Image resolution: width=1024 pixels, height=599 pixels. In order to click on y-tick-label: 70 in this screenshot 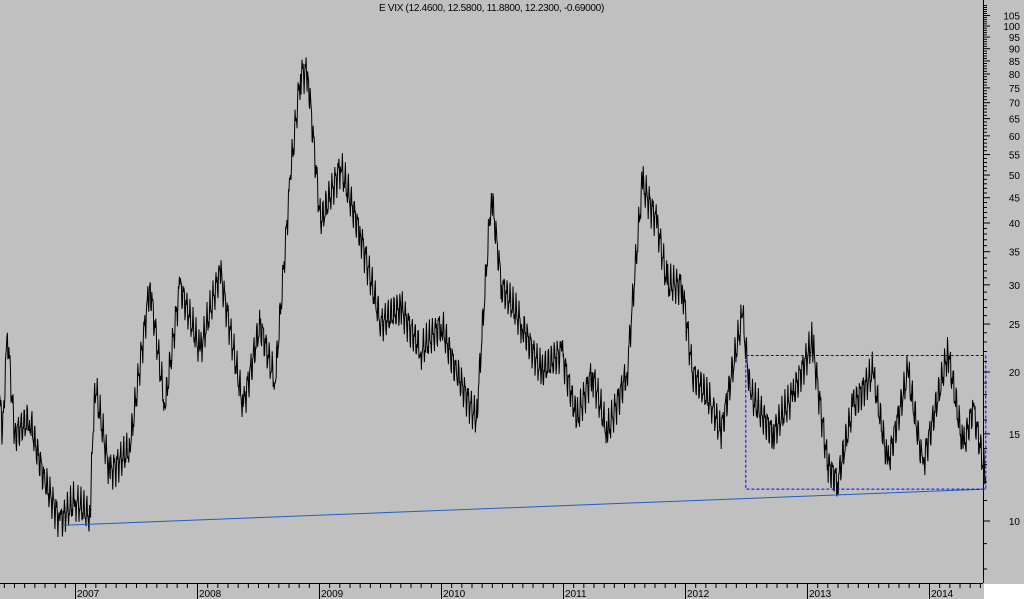, I will do `click(1015, 104)`.